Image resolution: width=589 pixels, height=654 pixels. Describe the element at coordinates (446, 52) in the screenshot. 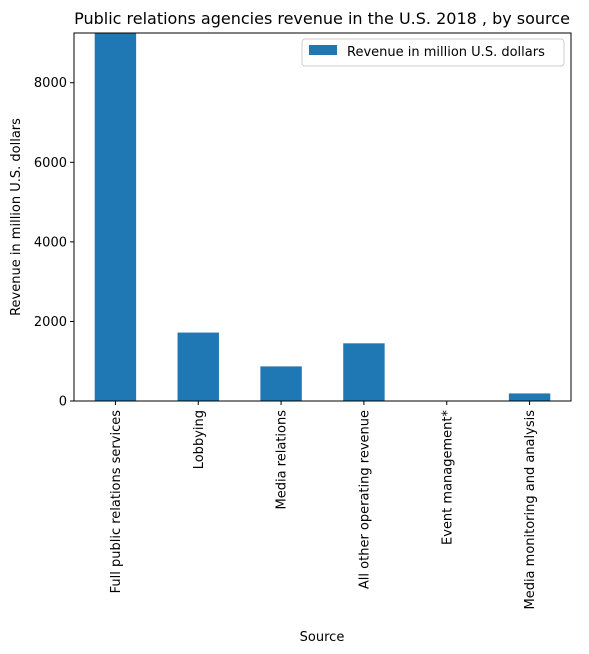

I see `legend-label: Revenue in million U.S. dollars` at that location.